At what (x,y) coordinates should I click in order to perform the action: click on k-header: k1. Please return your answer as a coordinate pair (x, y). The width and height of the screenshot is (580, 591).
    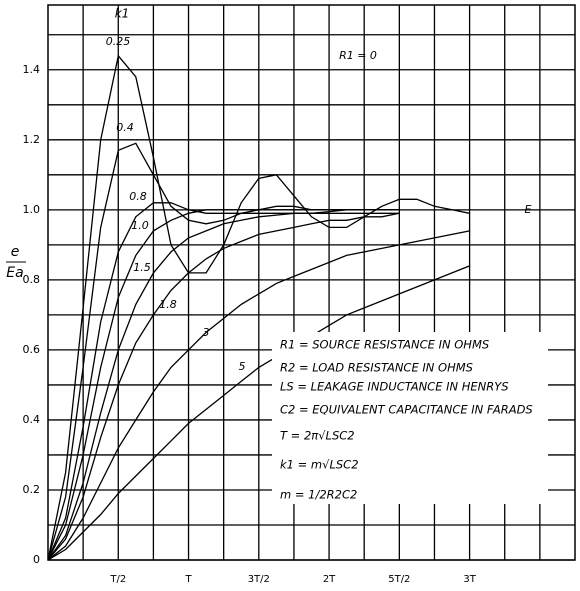
    Looking at the image, I should click on (122, 14).